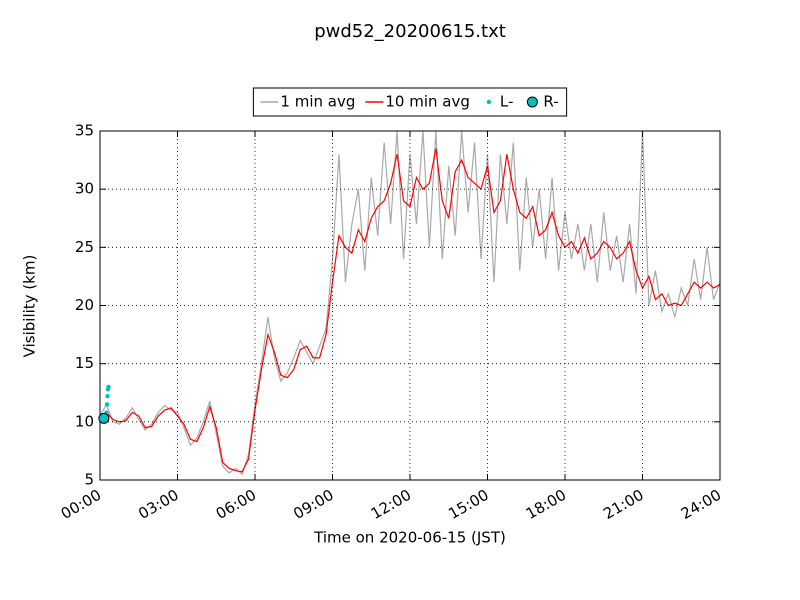  Describe the element at coordinates (84, 421) in the screenshot. I see `y-tick-label: 10` at that location.